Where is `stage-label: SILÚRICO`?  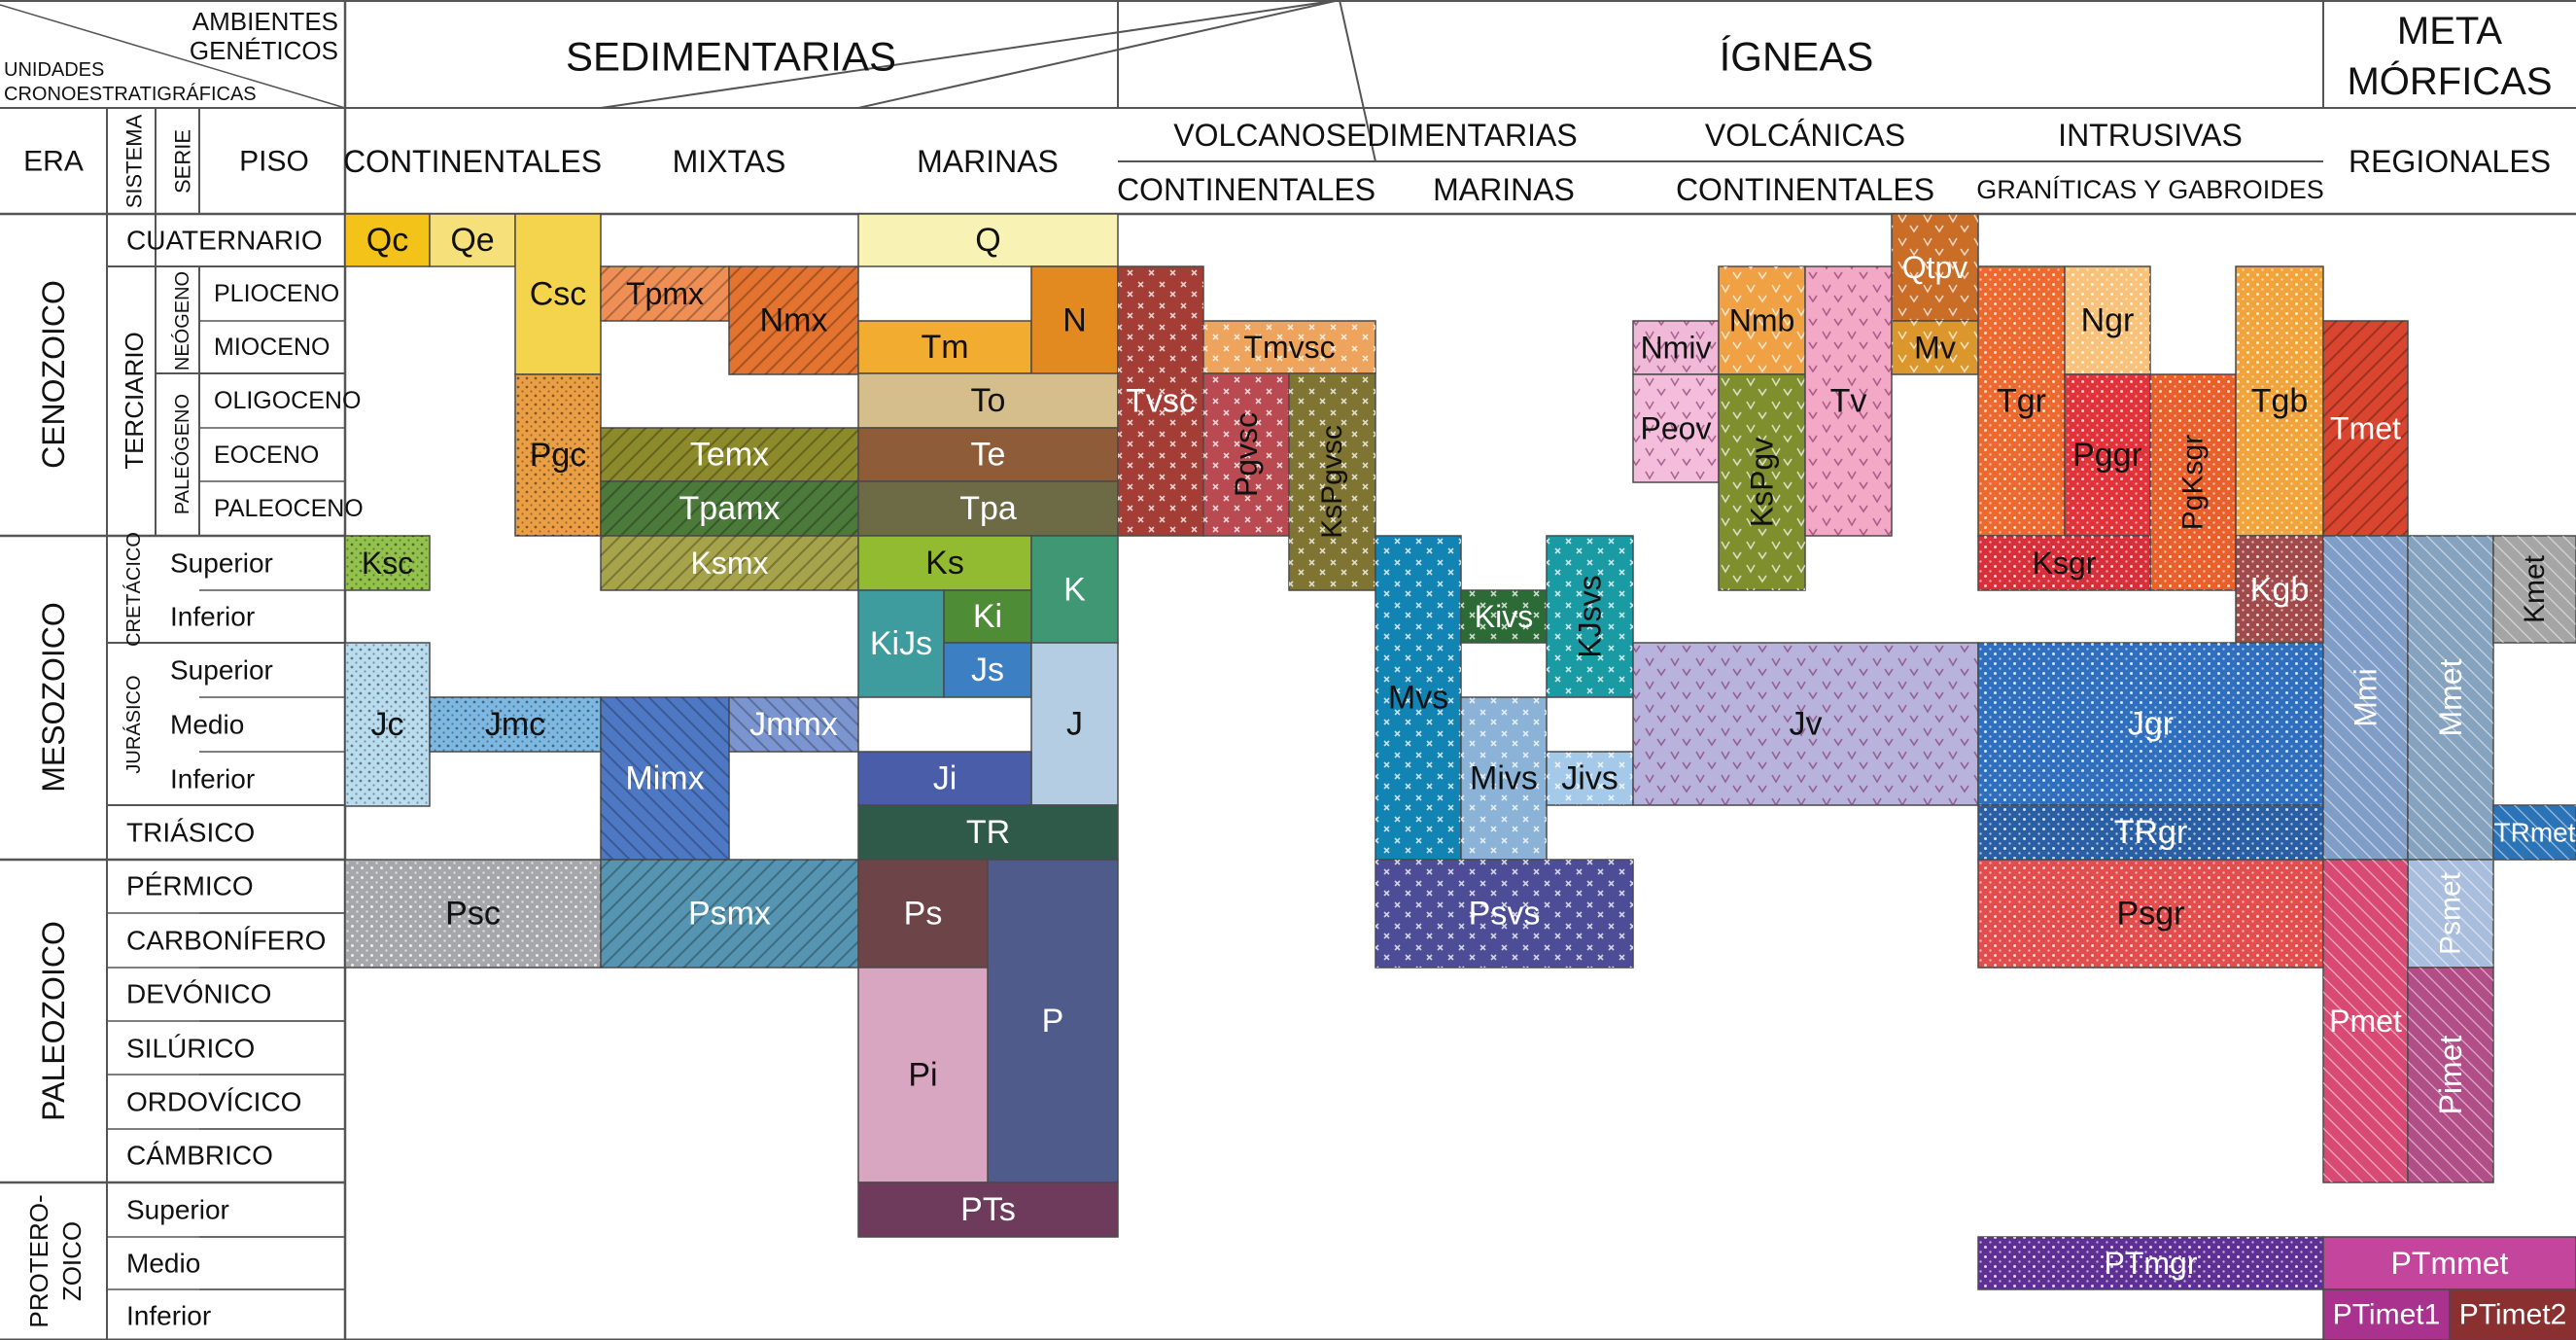 stage-label: SILÚRICO is located at coordinates (190, 1049).